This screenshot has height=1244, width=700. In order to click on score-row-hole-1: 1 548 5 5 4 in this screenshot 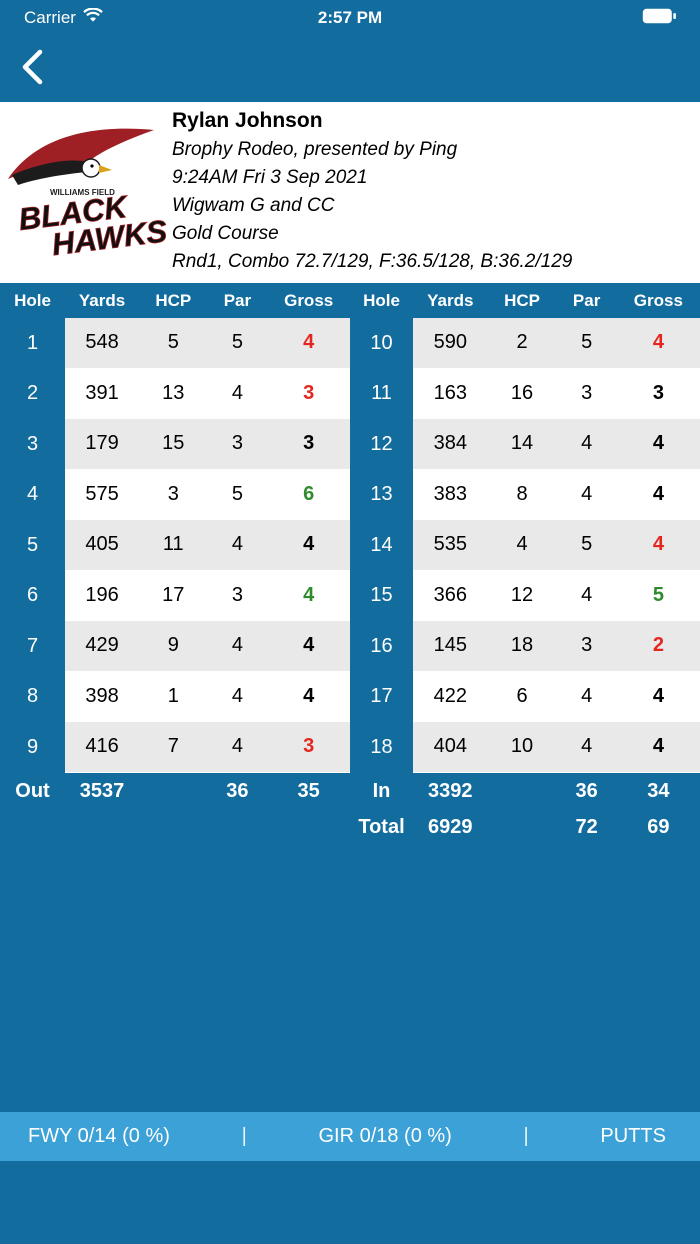, I will do `click(175, 343)`.